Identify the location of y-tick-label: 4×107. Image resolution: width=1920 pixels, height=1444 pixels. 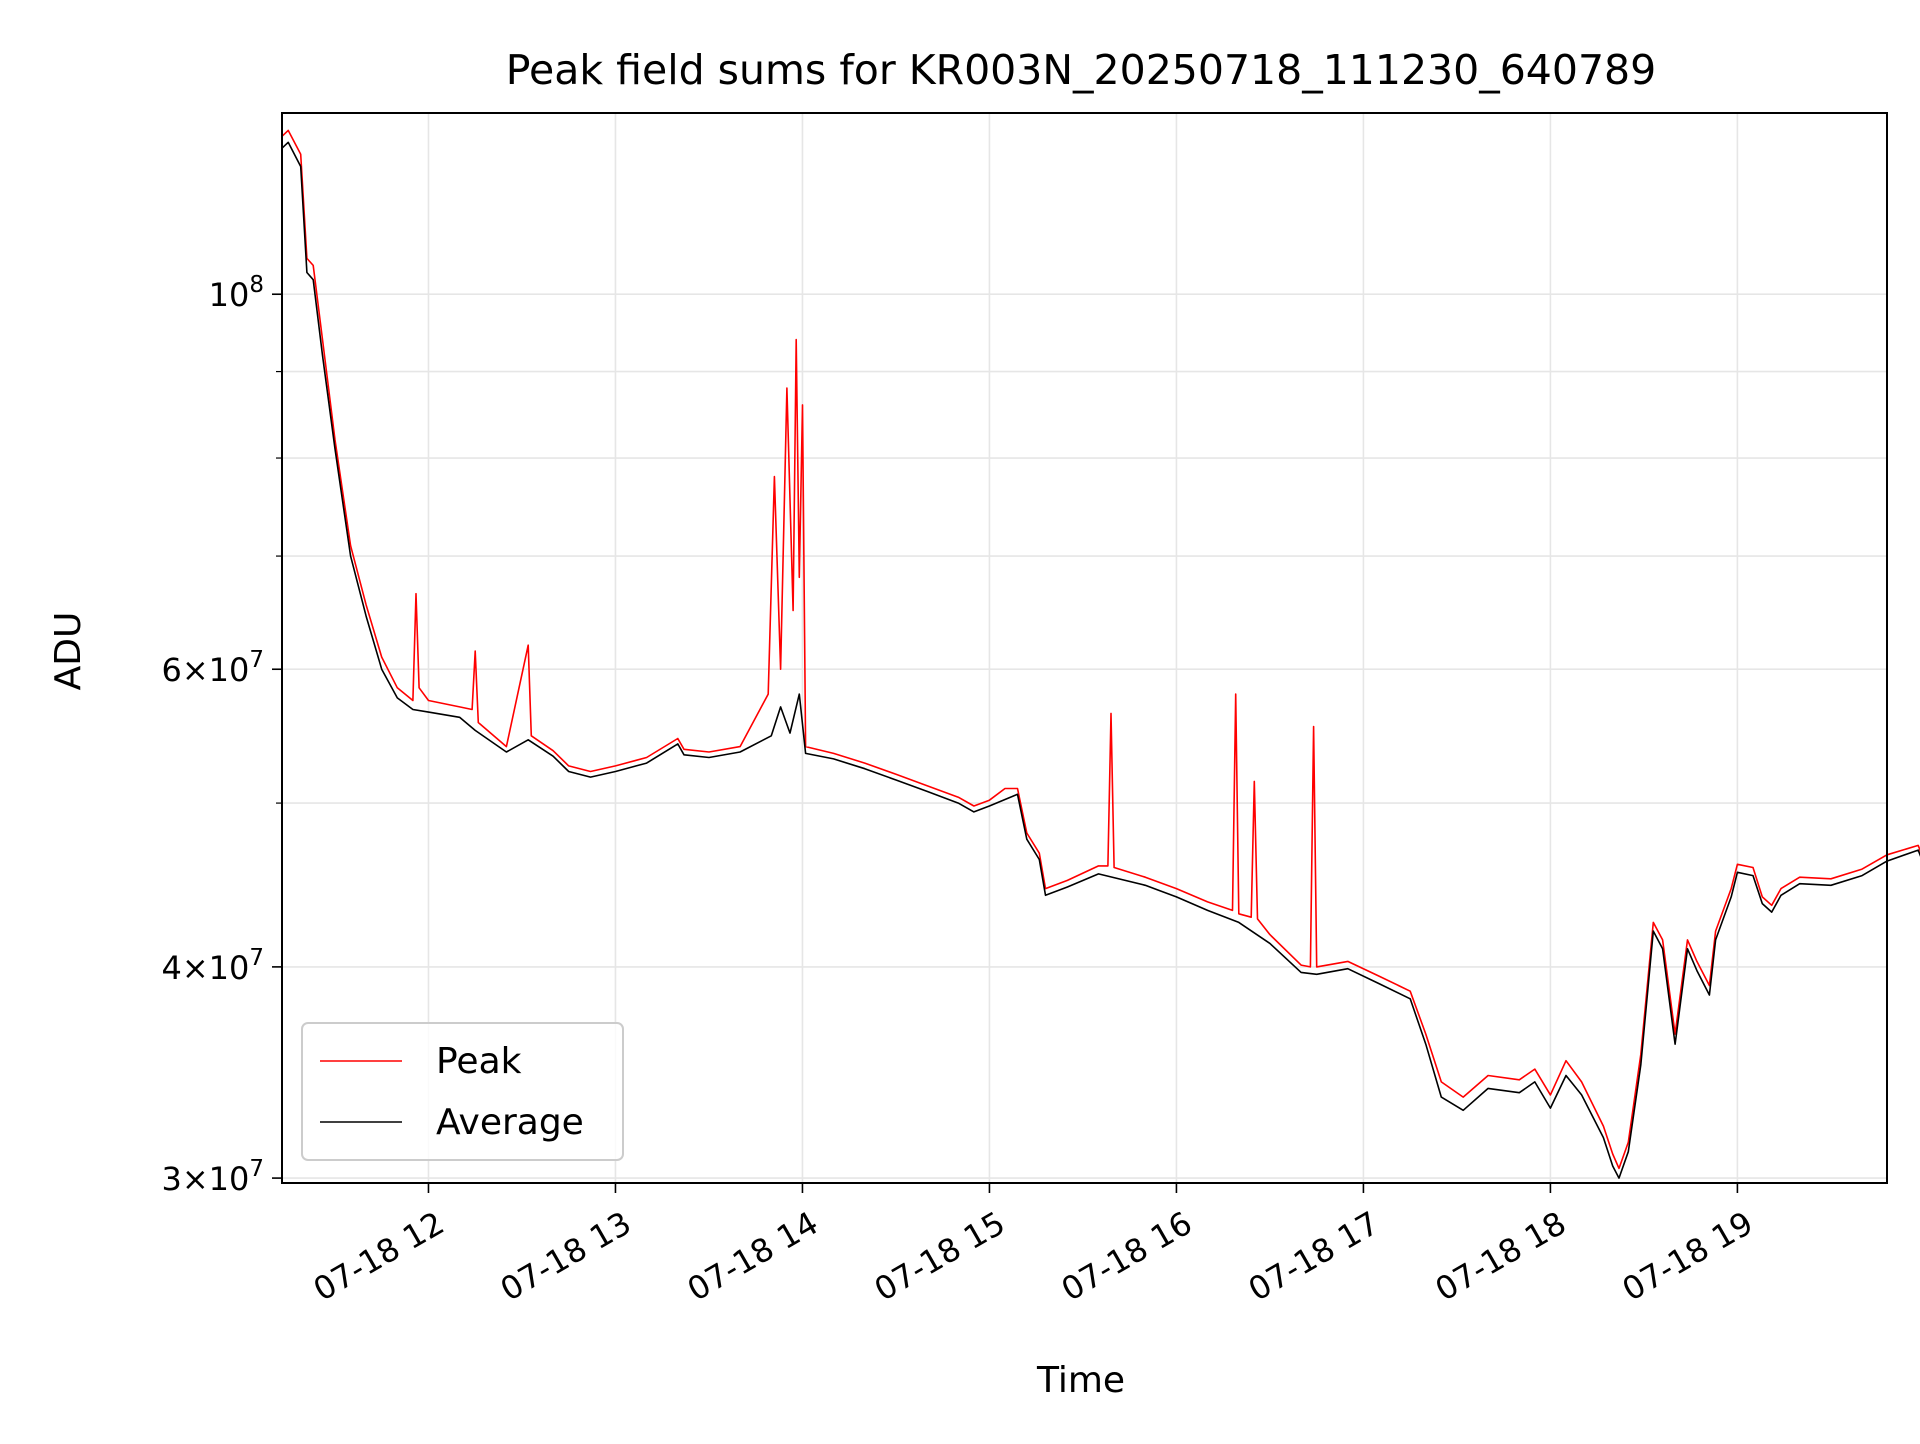
(212, 966).